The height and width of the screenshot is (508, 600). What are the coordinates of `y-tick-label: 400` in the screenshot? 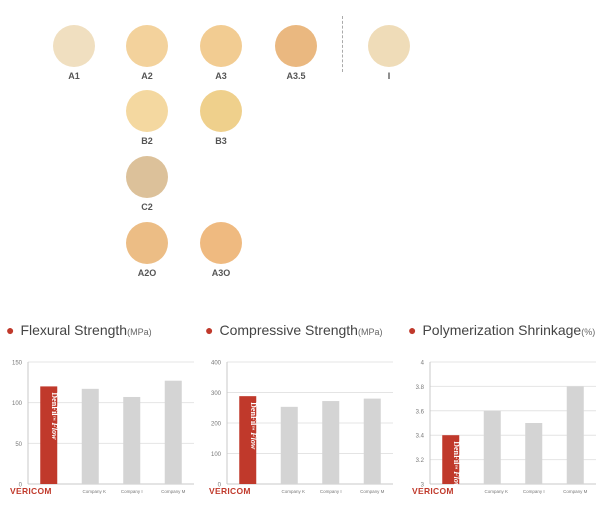 It's located at (216, 364).